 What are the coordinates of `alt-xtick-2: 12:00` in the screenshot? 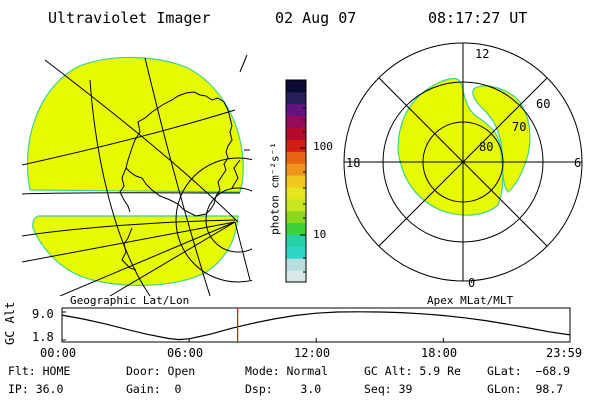 It's located at (312, 353).